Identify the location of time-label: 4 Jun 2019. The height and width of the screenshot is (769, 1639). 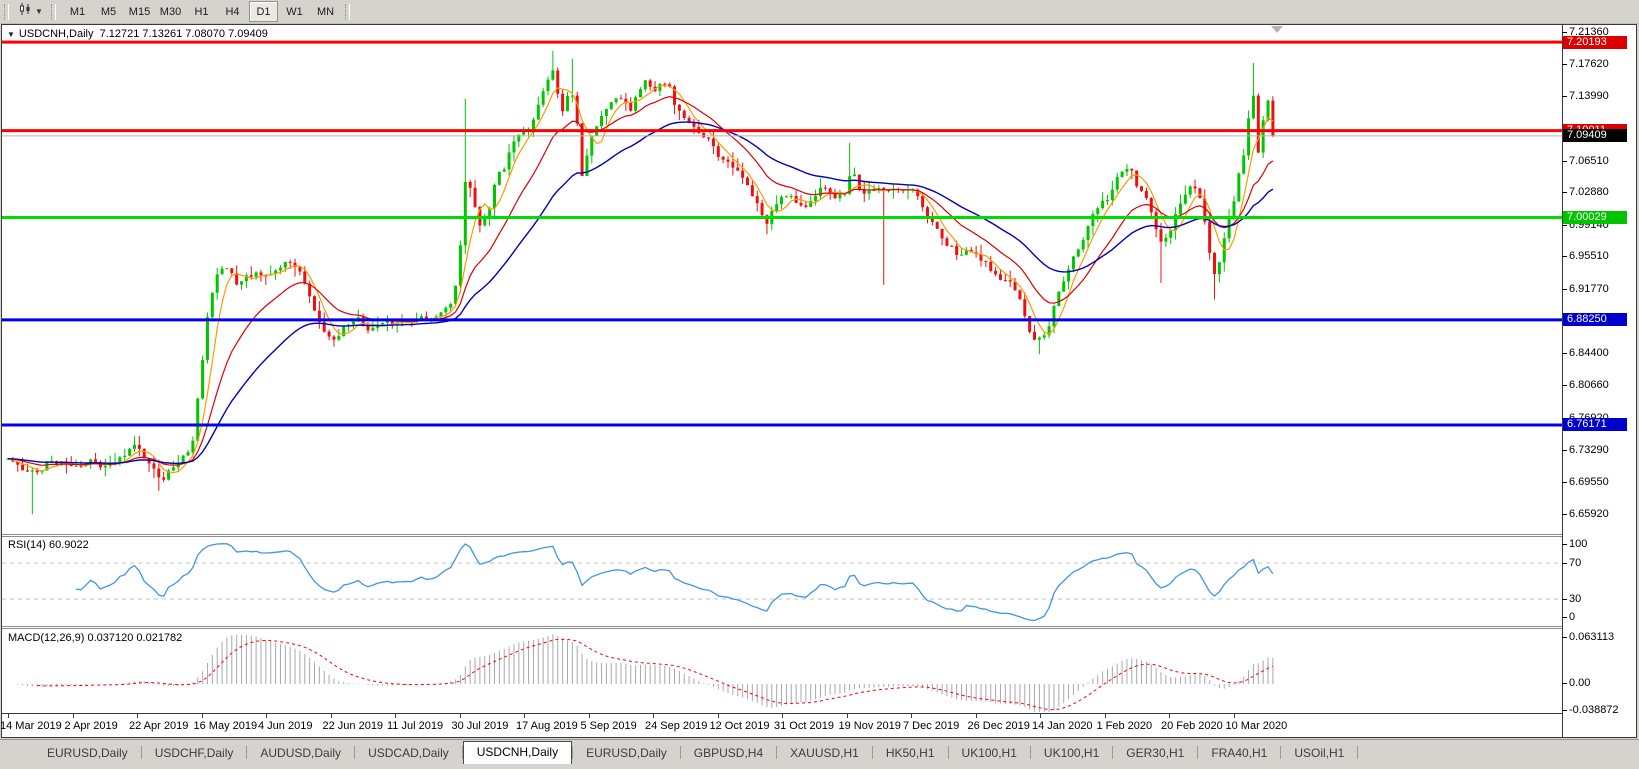
(285, 726).